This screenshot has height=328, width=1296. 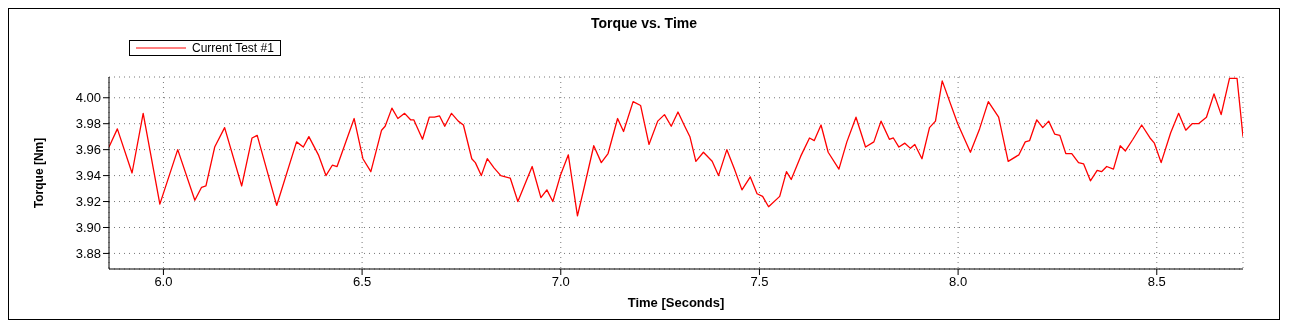 What do you see at coordinates (958, 282) in the screenshot?
I see `x-tick-label: 8.0` at bounding box center [958, 282].